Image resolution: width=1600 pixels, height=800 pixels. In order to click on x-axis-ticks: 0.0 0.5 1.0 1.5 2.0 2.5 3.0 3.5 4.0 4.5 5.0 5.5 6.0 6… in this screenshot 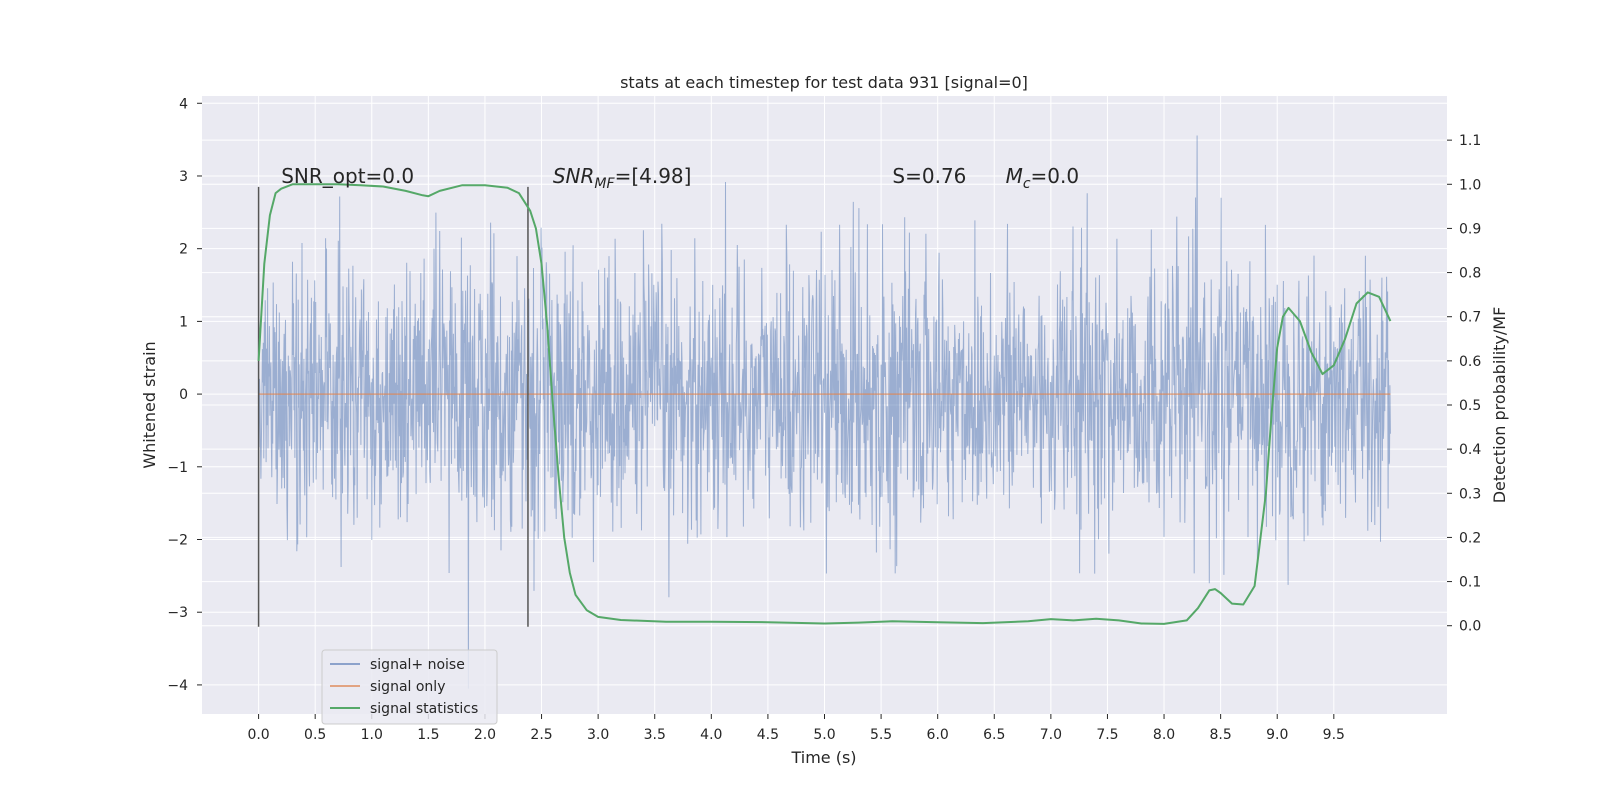, I will do `click(796, 728)`.